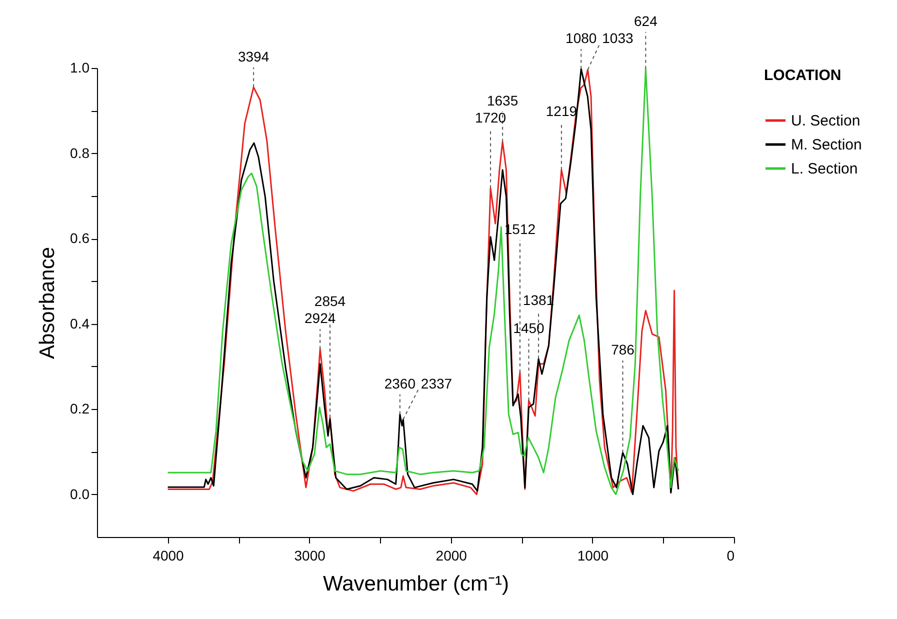 This screenshot has width=897, height=619. Describe the element at coordinates (824, 169) in the screenshot. I see `legend-label: L. Section` at that location.